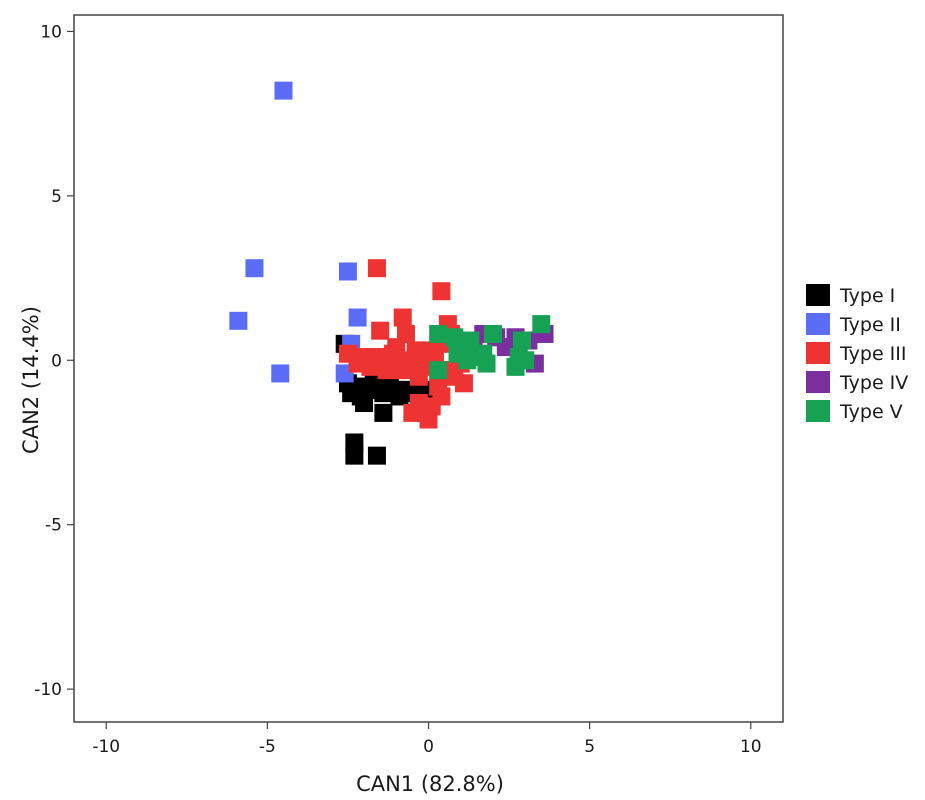 This screenshot has width=925, height=800. I want to click on legend-label-type-v: Type V, so click(871, 412).